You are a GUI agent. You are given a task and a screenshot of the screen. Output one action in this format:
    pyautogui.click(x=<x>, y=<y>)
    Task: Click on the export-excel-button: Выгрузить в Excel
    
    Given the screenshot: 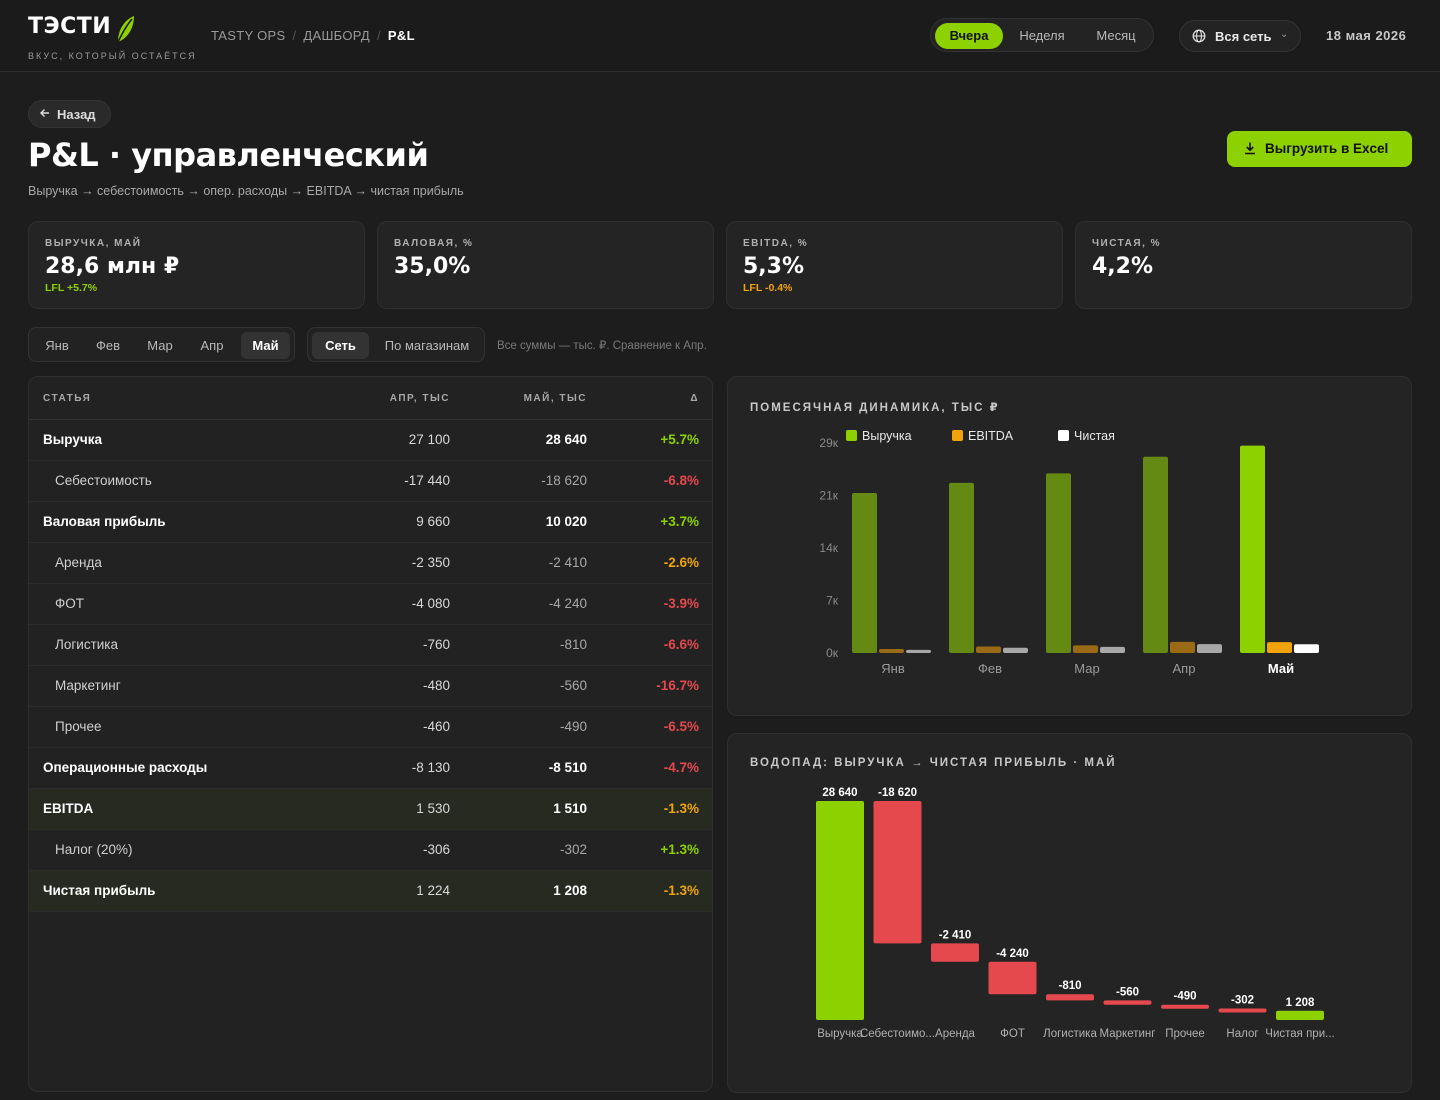 What is the action you would take?
    pyautogui.click(x=1319, y=149)
    